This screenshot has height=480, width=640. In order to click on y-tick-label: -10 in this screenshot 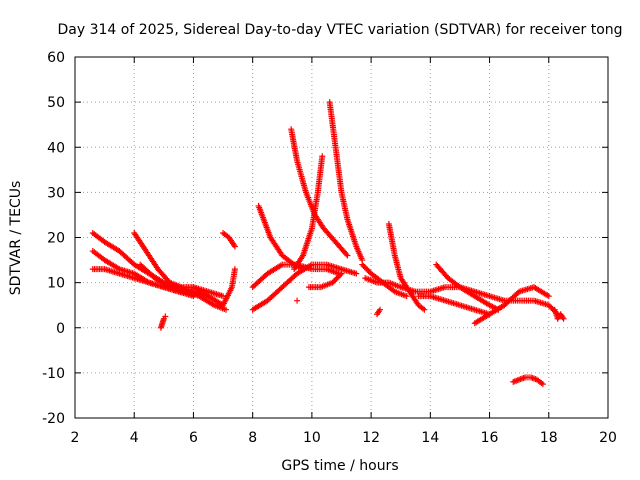, I will do `click(53, 374)`.